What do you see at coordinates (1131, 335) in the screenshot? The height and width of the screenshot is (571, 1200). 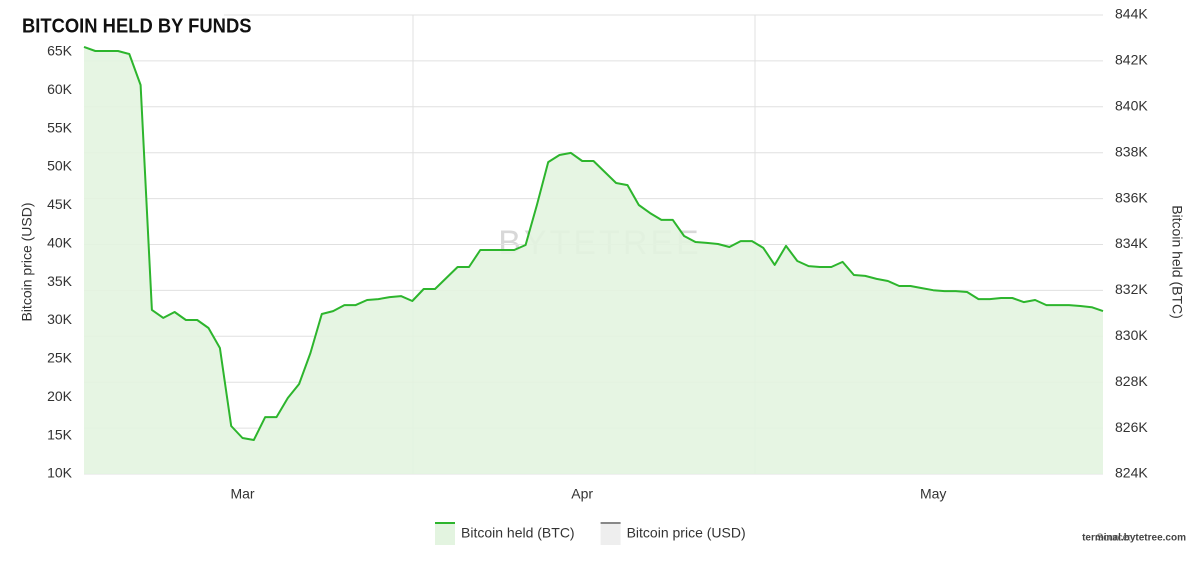 I see `y2-tick-label: 830K` at bounding box center [1131, 335].